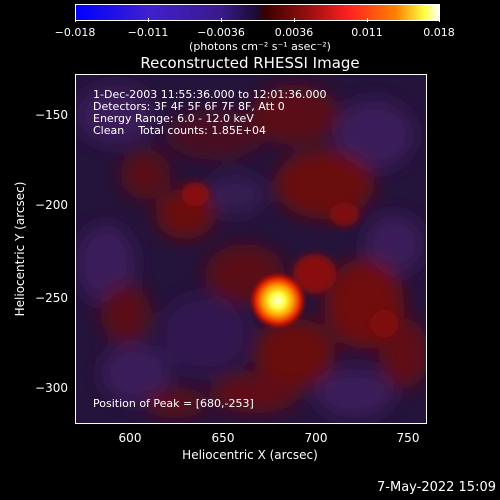 The height and width of the screenshot is (500, 500). I want to click on x-tick-label: 700, so click(316, 438).